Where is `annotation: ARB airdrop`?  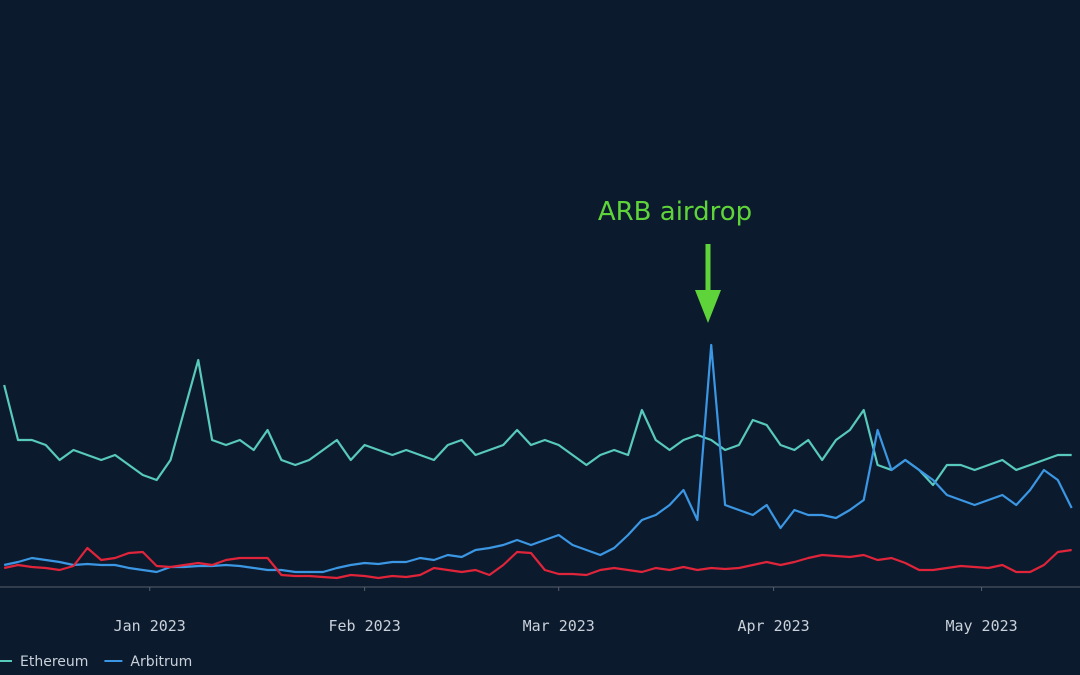 annotation: ARB airdrop is located at coordinates (675, 212).